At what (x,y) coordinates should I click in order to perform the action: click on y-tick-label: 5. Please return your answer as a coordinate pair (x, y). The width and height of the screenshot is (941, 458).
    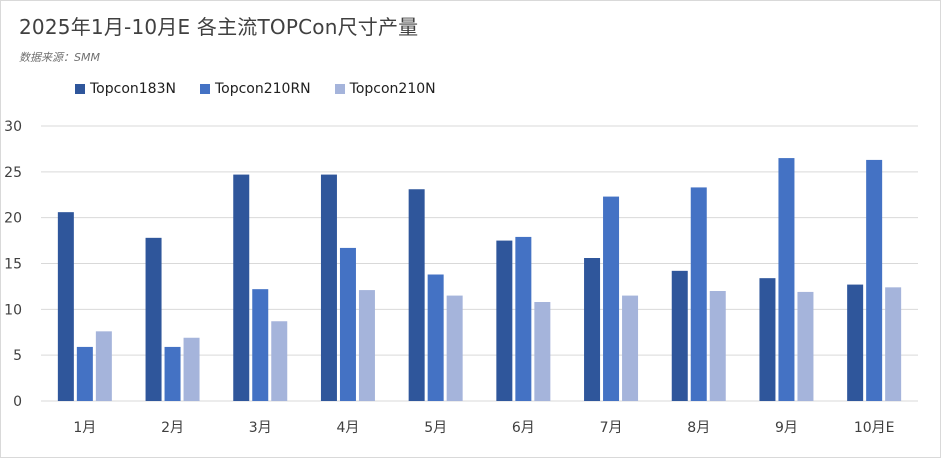
    Looking at the image, I should click on (17, 356).